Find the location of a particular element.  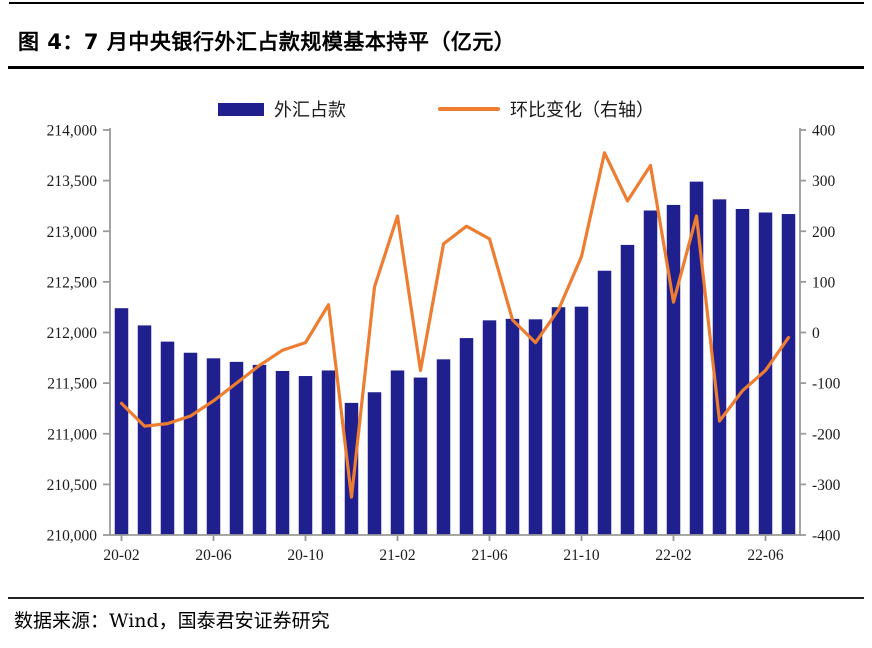

left-axis-label: 214,000 is located at coordinates (72, 131).